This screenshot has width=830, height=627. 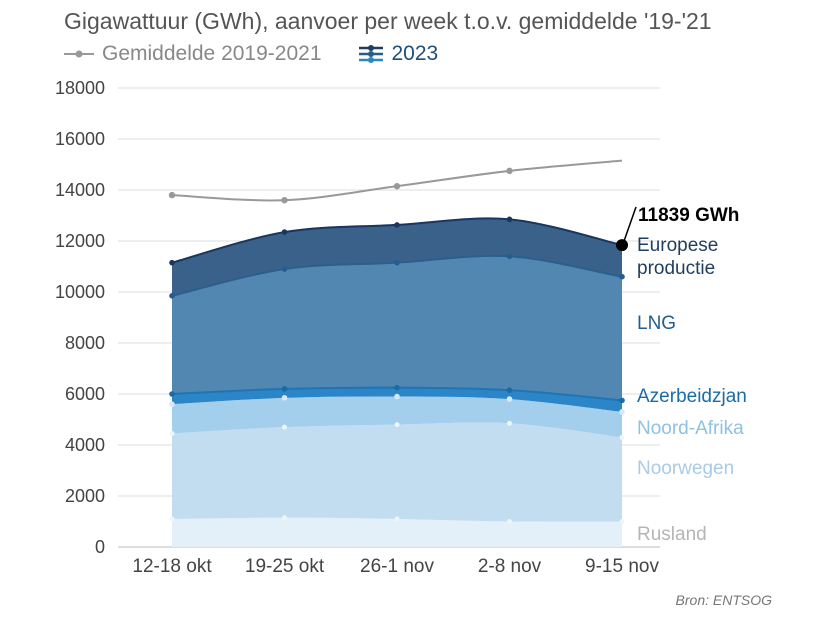 I want to click on series-label: Noord-Afrika, so click(x=690, y=428).